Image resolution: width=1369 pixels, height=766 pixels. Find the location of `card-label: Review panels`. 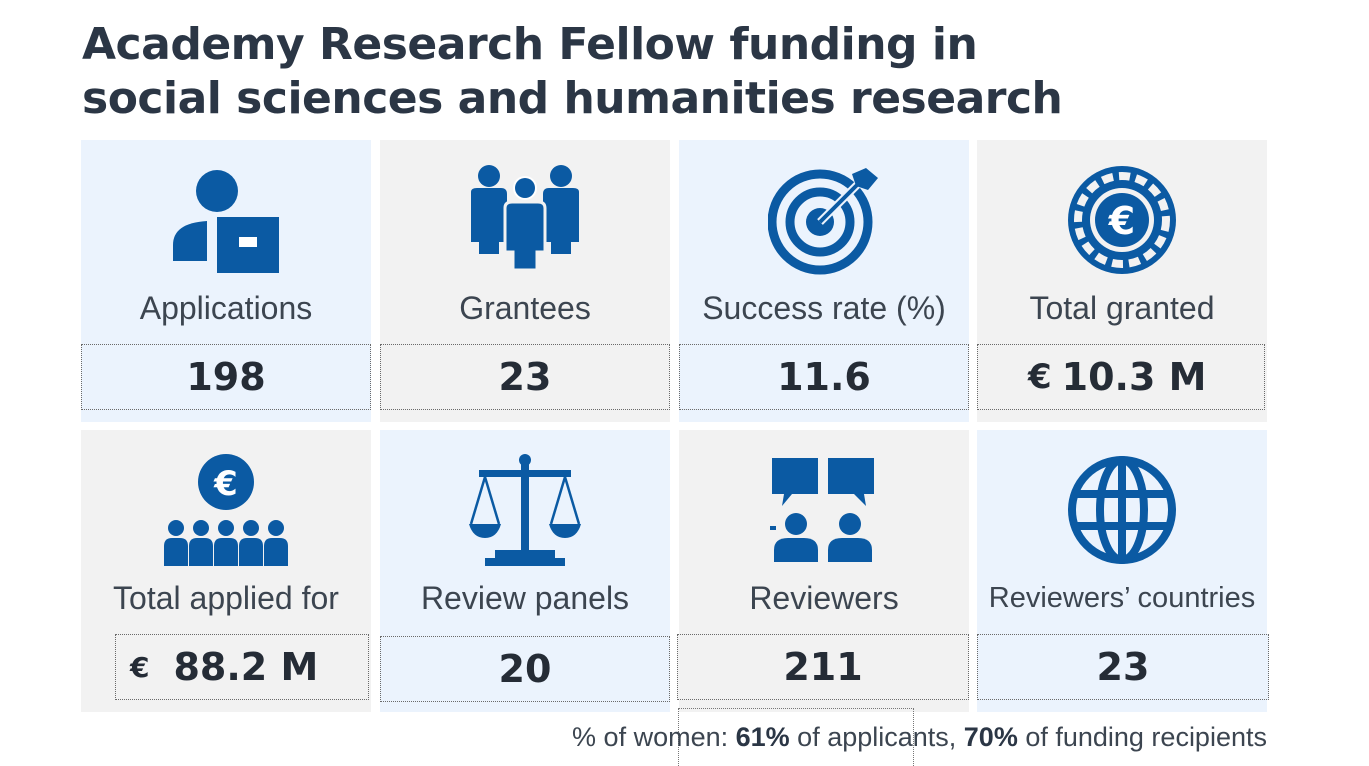

card-label: Review panels is located at coordinates (525, 598).